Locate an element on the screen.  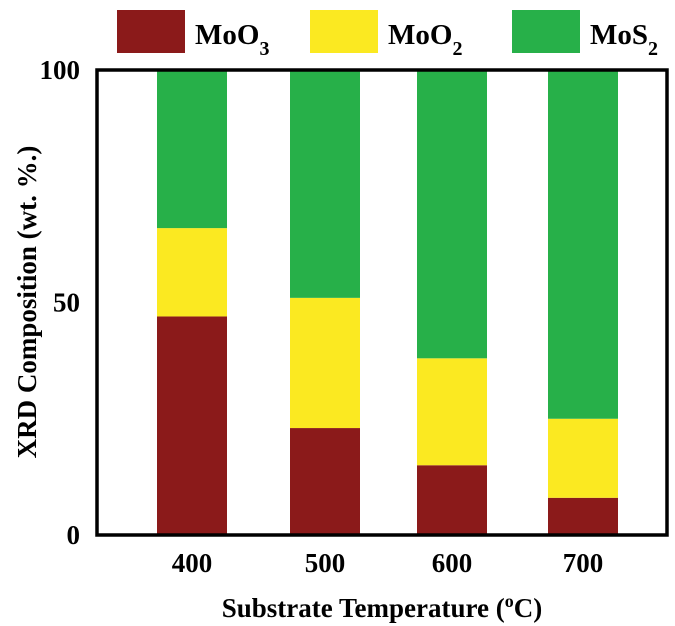
y-axis-ticks: 0 50 100 is located at coordinates (60, 302).